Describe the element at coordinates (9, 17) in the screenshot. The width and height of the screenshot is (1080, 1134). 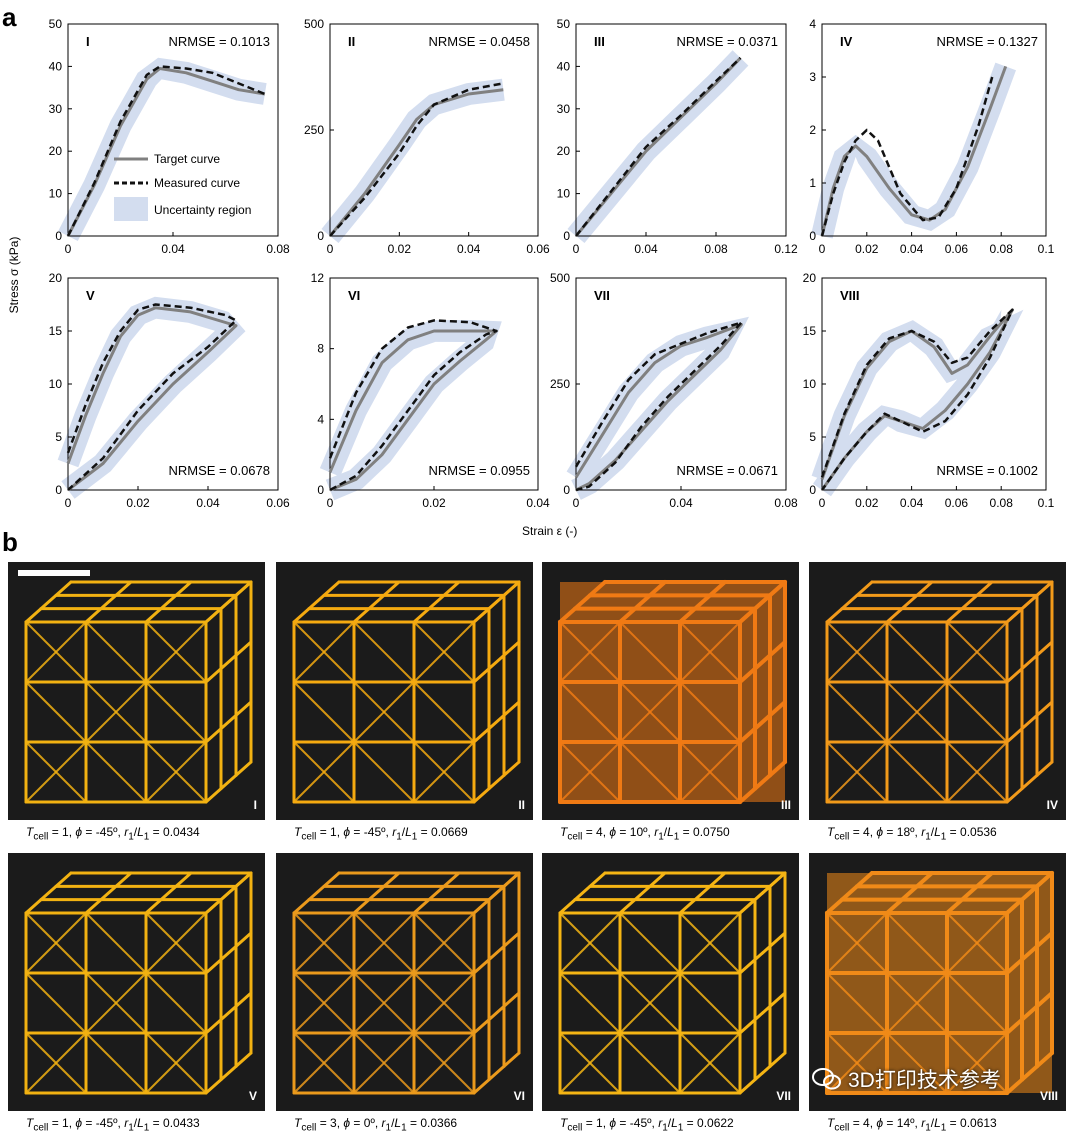
I see `panel-a-label: a` at that location.